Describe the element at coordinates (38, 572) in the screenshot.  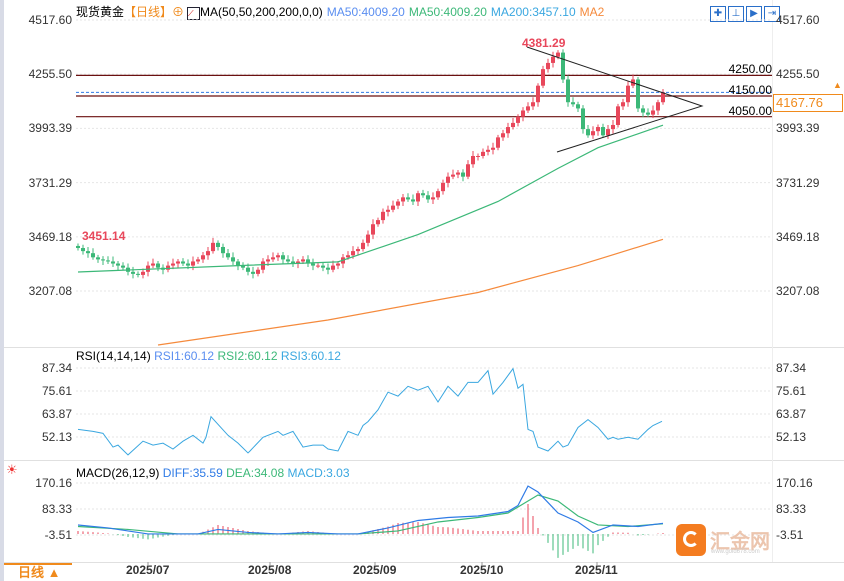
I see `period-button: 日线 ▲` at that location.